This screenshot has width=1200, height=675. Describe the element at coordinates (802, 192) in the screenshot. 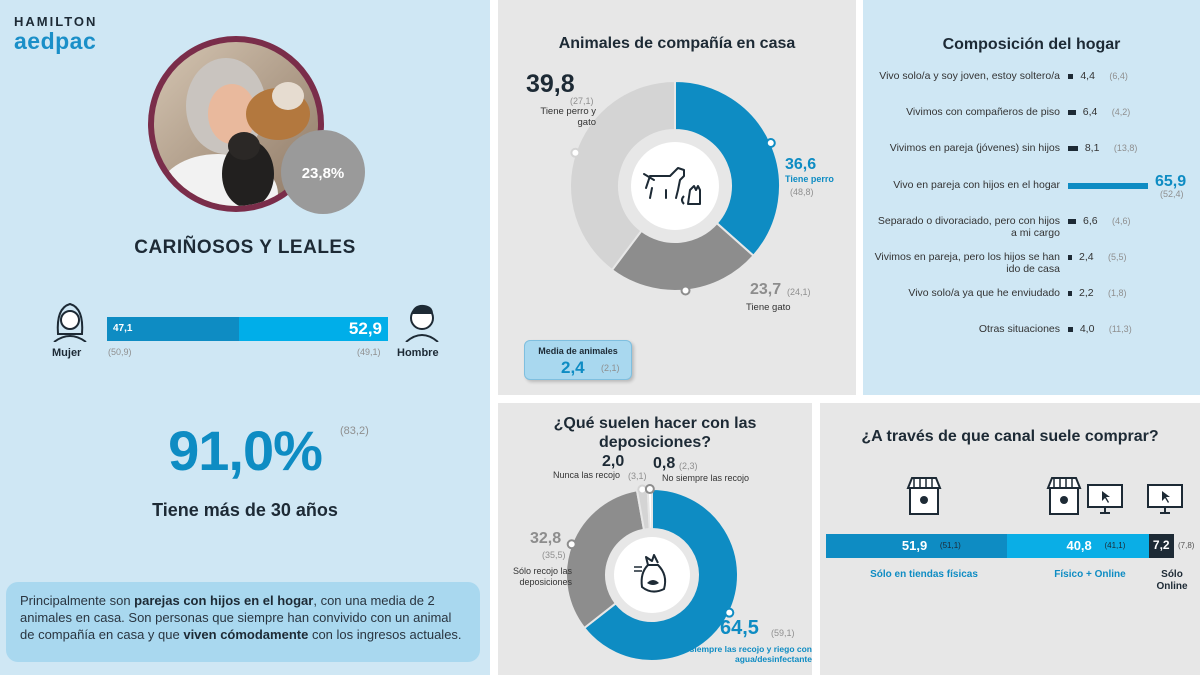

I see `pets-dog-ref: (48,8)` at that location.